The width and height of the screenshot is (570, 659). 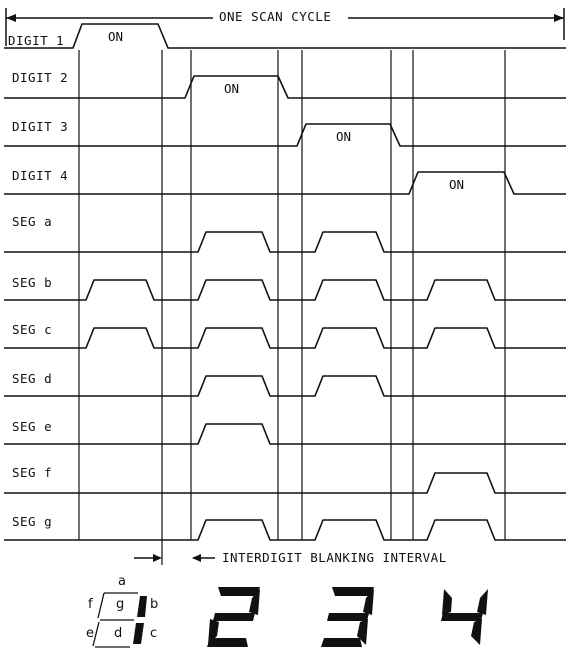 What do you see at coordinates (348, 617) in the screenshot?
I see `digit-3-seg-g` at bounding box center [348, 617].